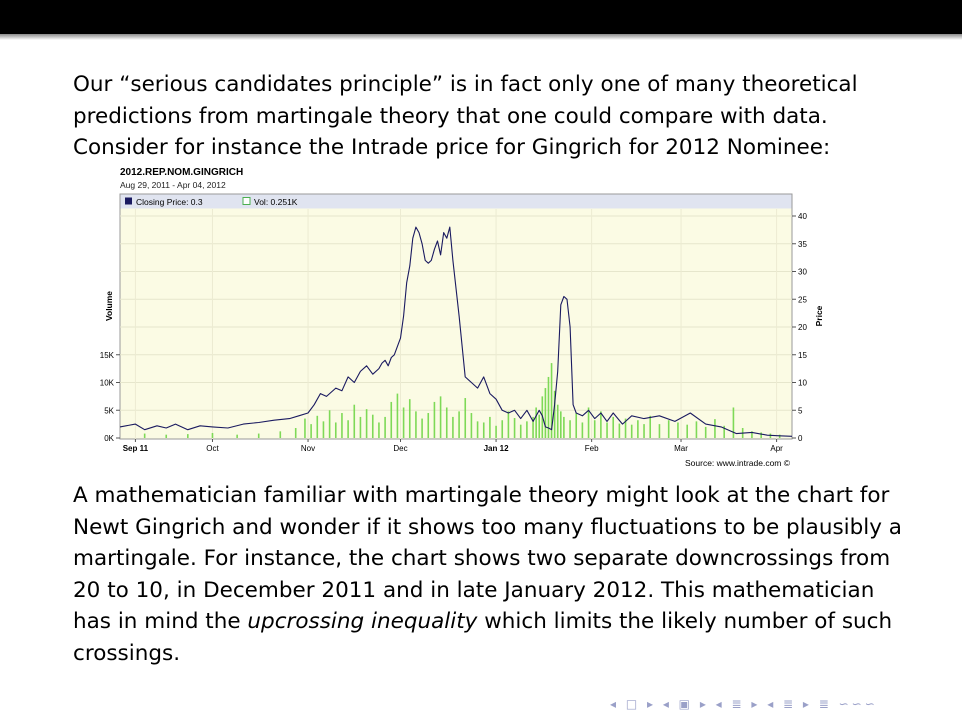  Describe the element at coordinates (802, 299) in the screenshot. I see `price-tick-label: 25` at that location.